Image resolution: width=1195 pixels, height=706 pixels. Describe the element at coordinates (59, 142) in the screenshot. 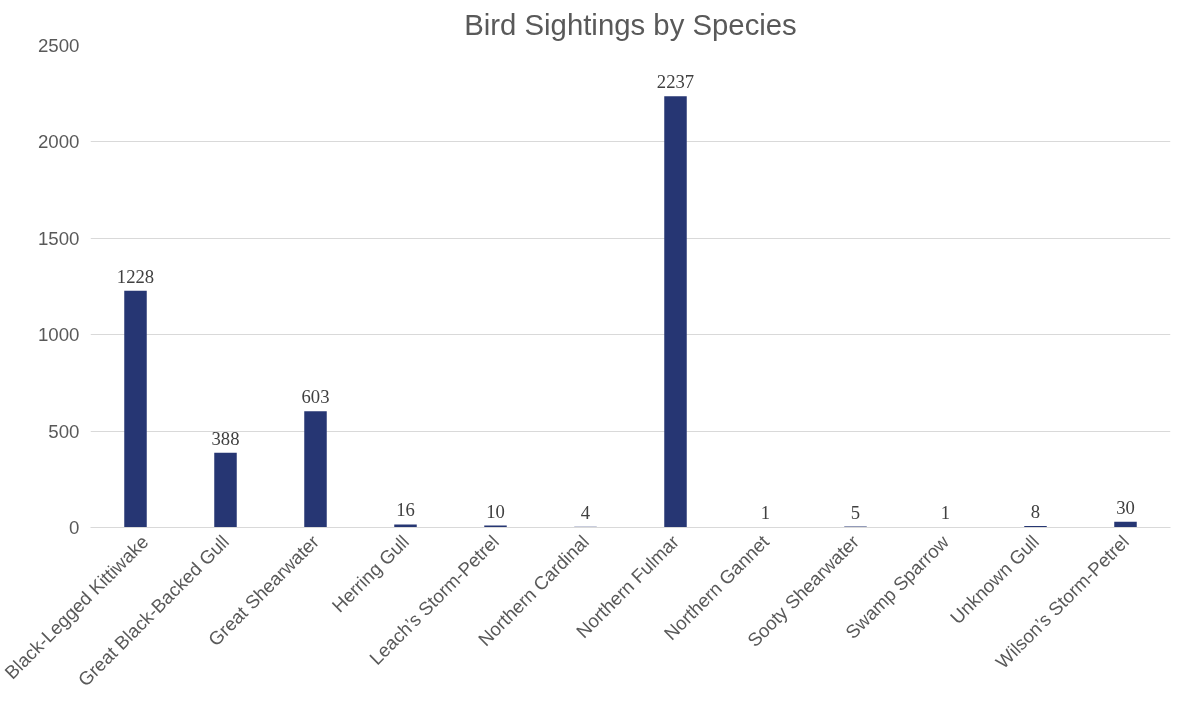

I see `y-tick-label: 2000` at that location.